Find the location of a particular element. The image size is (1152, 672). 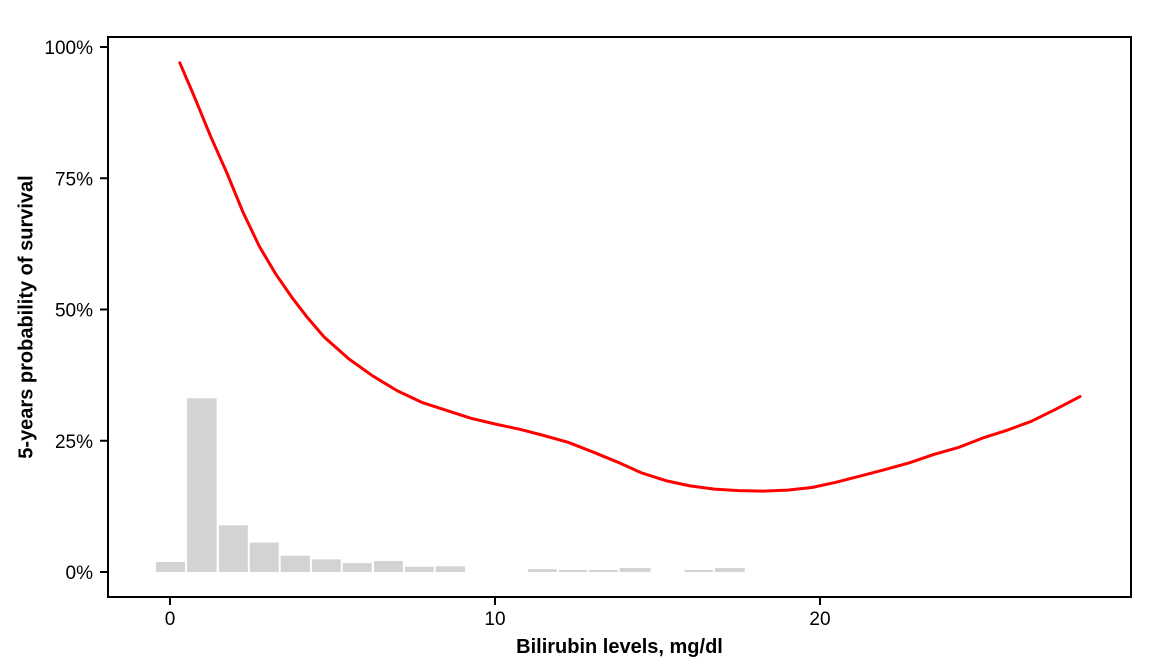

y-tick-label: 100% is located at coordinates (68, 48).